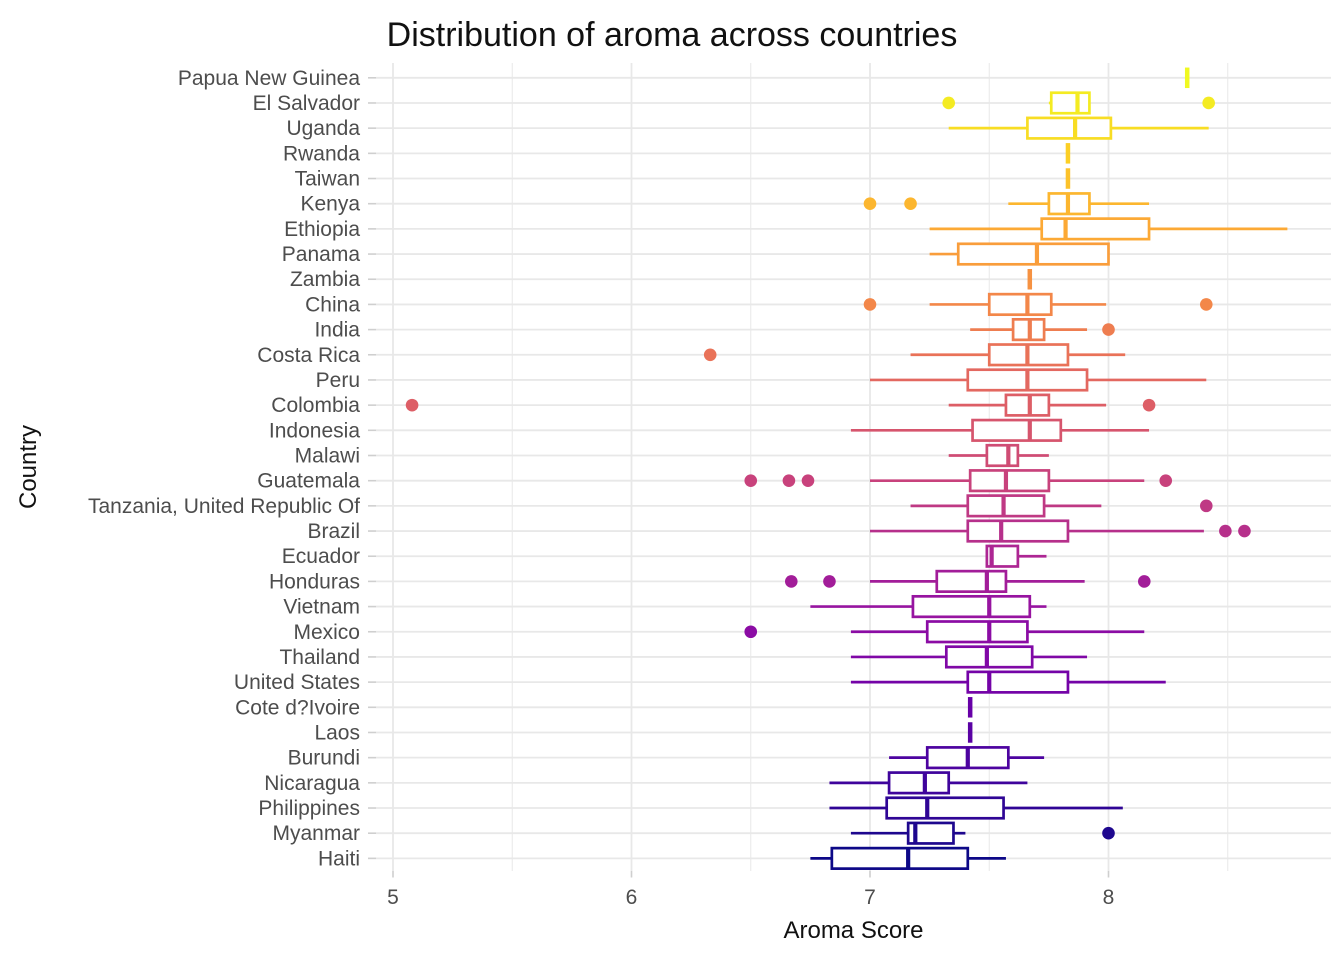 This screenshot has height=960, width=1344. Describe the element at coordinates (393, 897) in the screenshot. I see `x-axis-tick-label: 5` at that location.